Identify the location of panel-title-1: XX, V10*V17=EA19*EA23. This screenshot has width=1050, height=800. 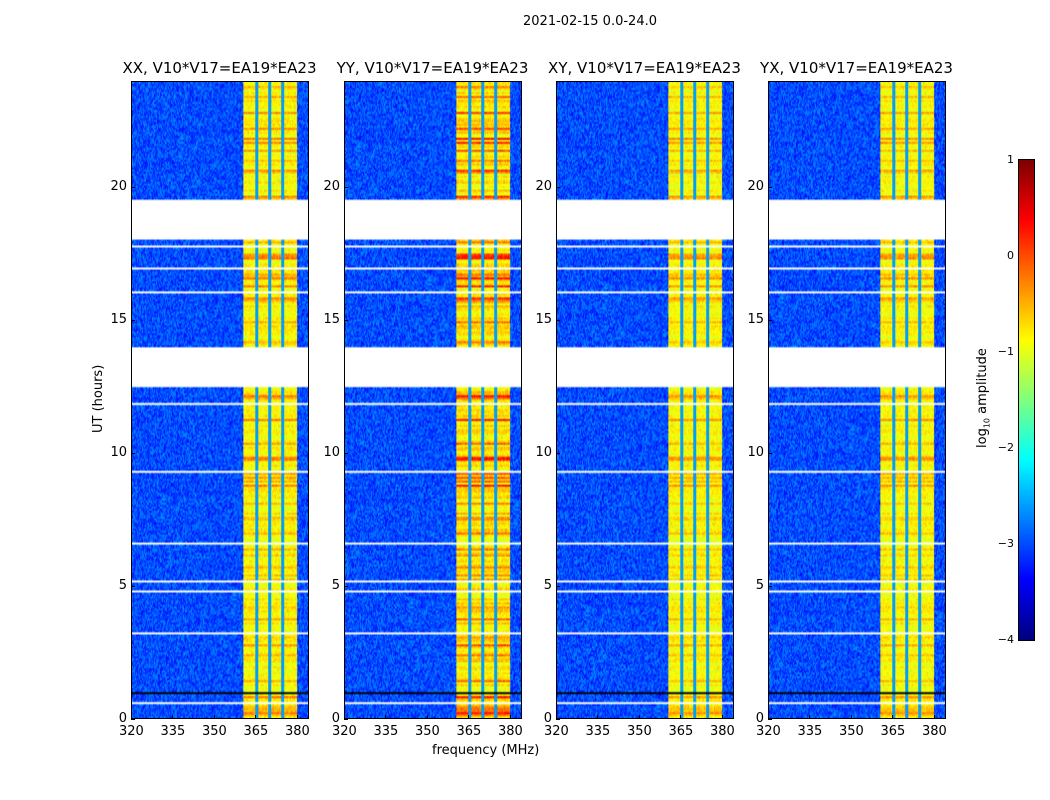
(219, 68).